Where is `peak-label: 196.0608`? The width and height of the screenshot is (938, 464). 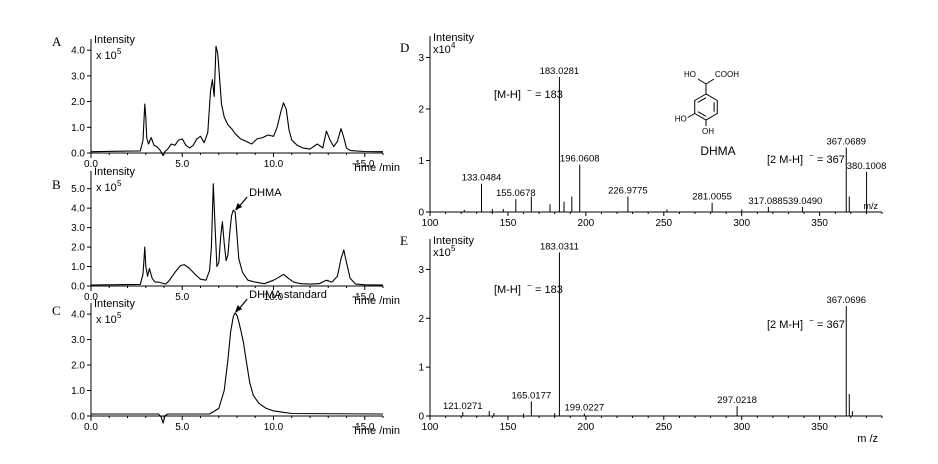
peak-label: 196.0608 is located at coordinates (580, 159).